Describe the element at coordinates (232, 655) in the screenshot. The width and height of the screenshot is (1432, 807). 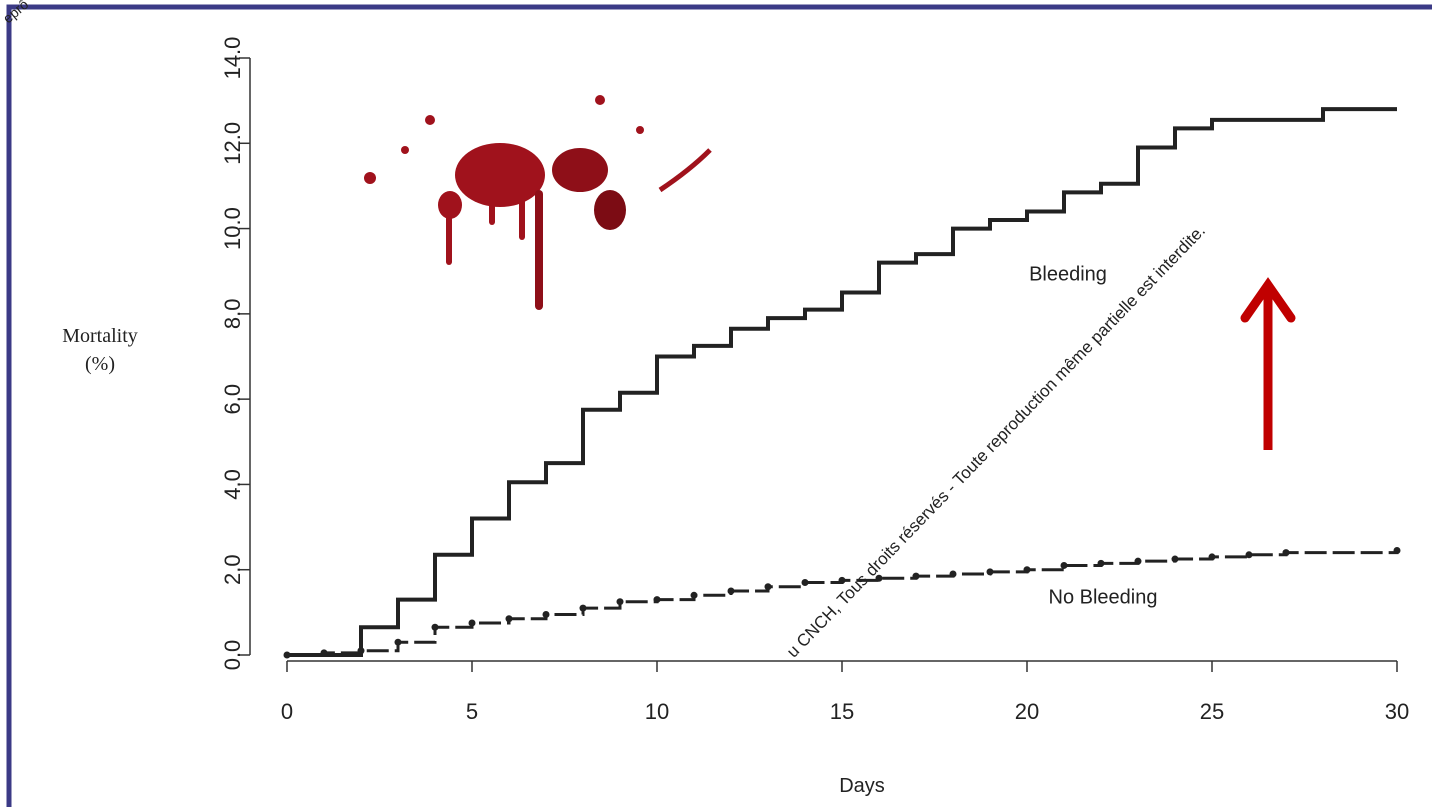
I see `y-tick-label: 0.0` at that location.